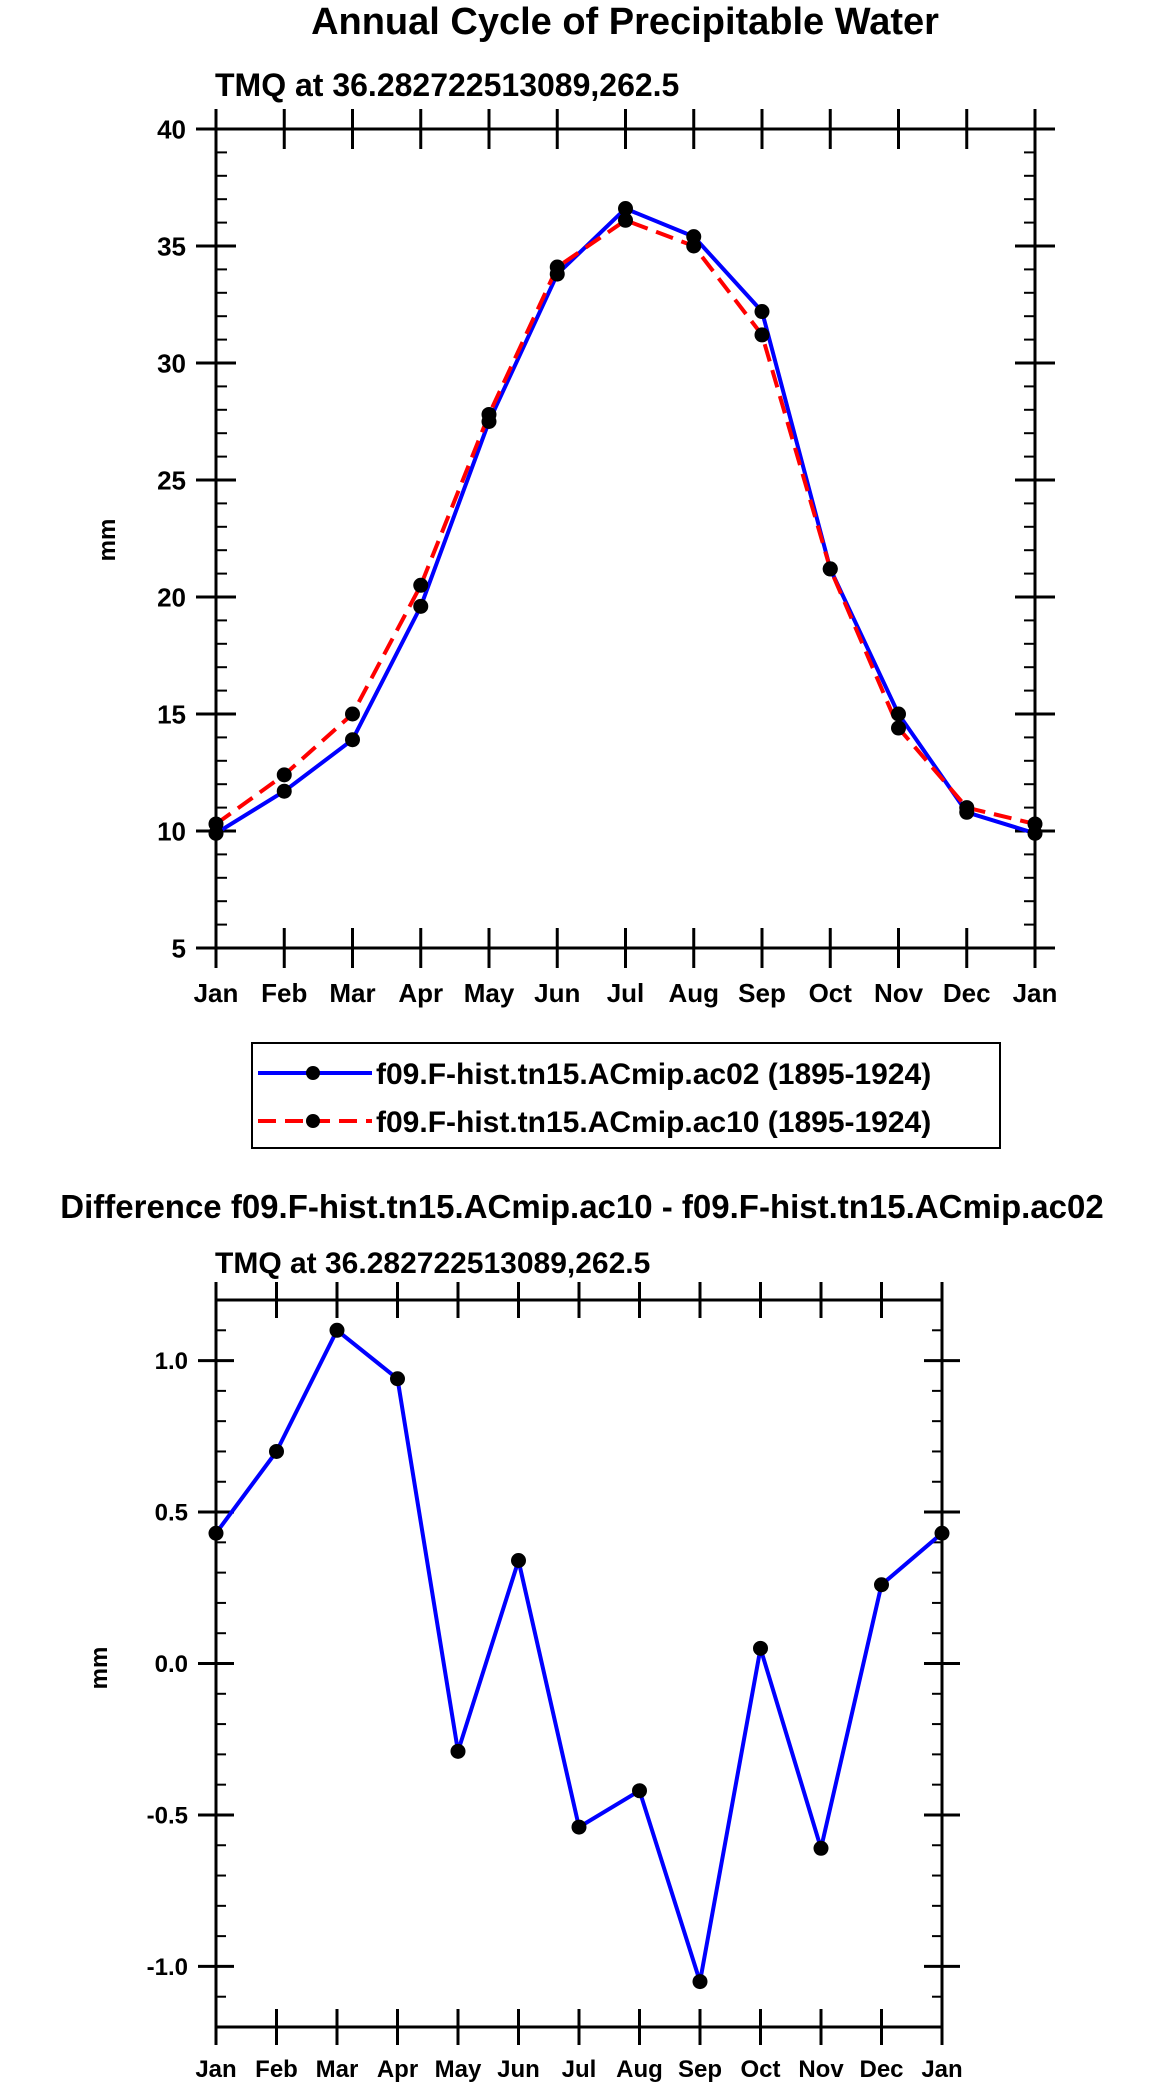  I want to click on legend-box, so click(626, 1095).